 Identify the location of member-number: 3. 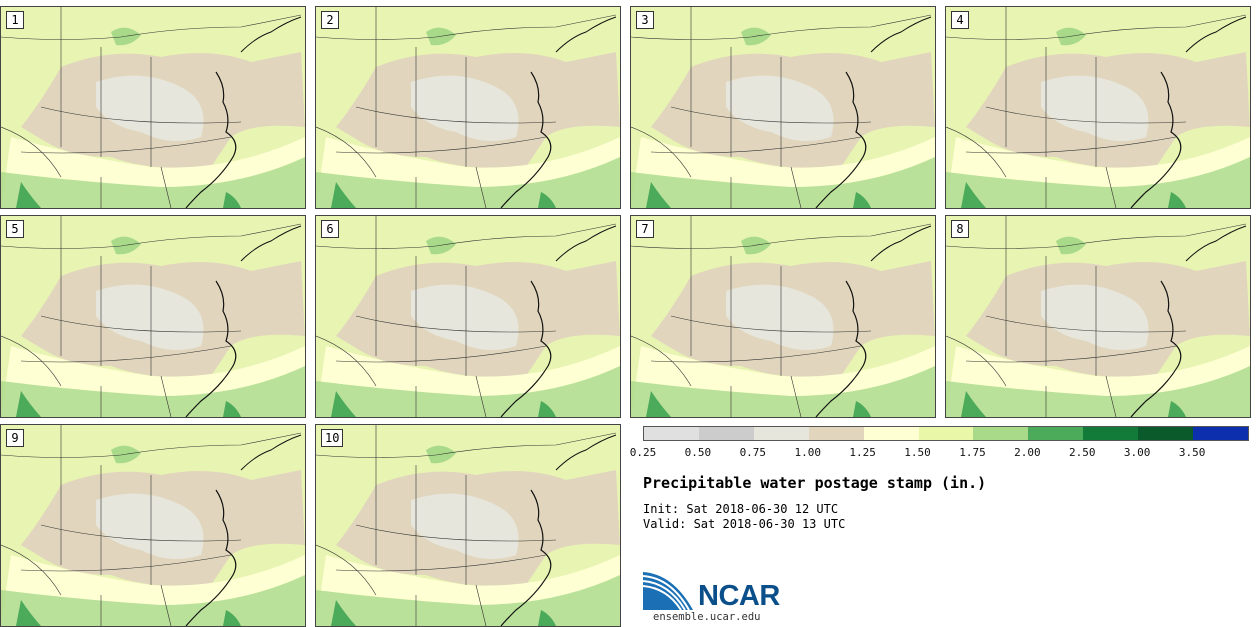
(645, 20).